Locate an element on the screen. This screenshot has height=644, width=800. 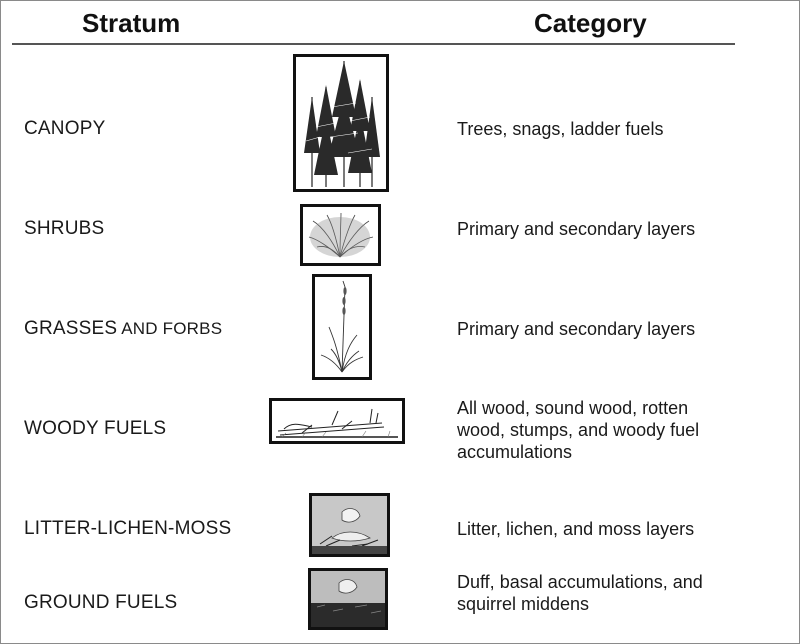
stratum-label-litter: LITTER-LICHEN-MOSS is located at coordinates (128, 528).